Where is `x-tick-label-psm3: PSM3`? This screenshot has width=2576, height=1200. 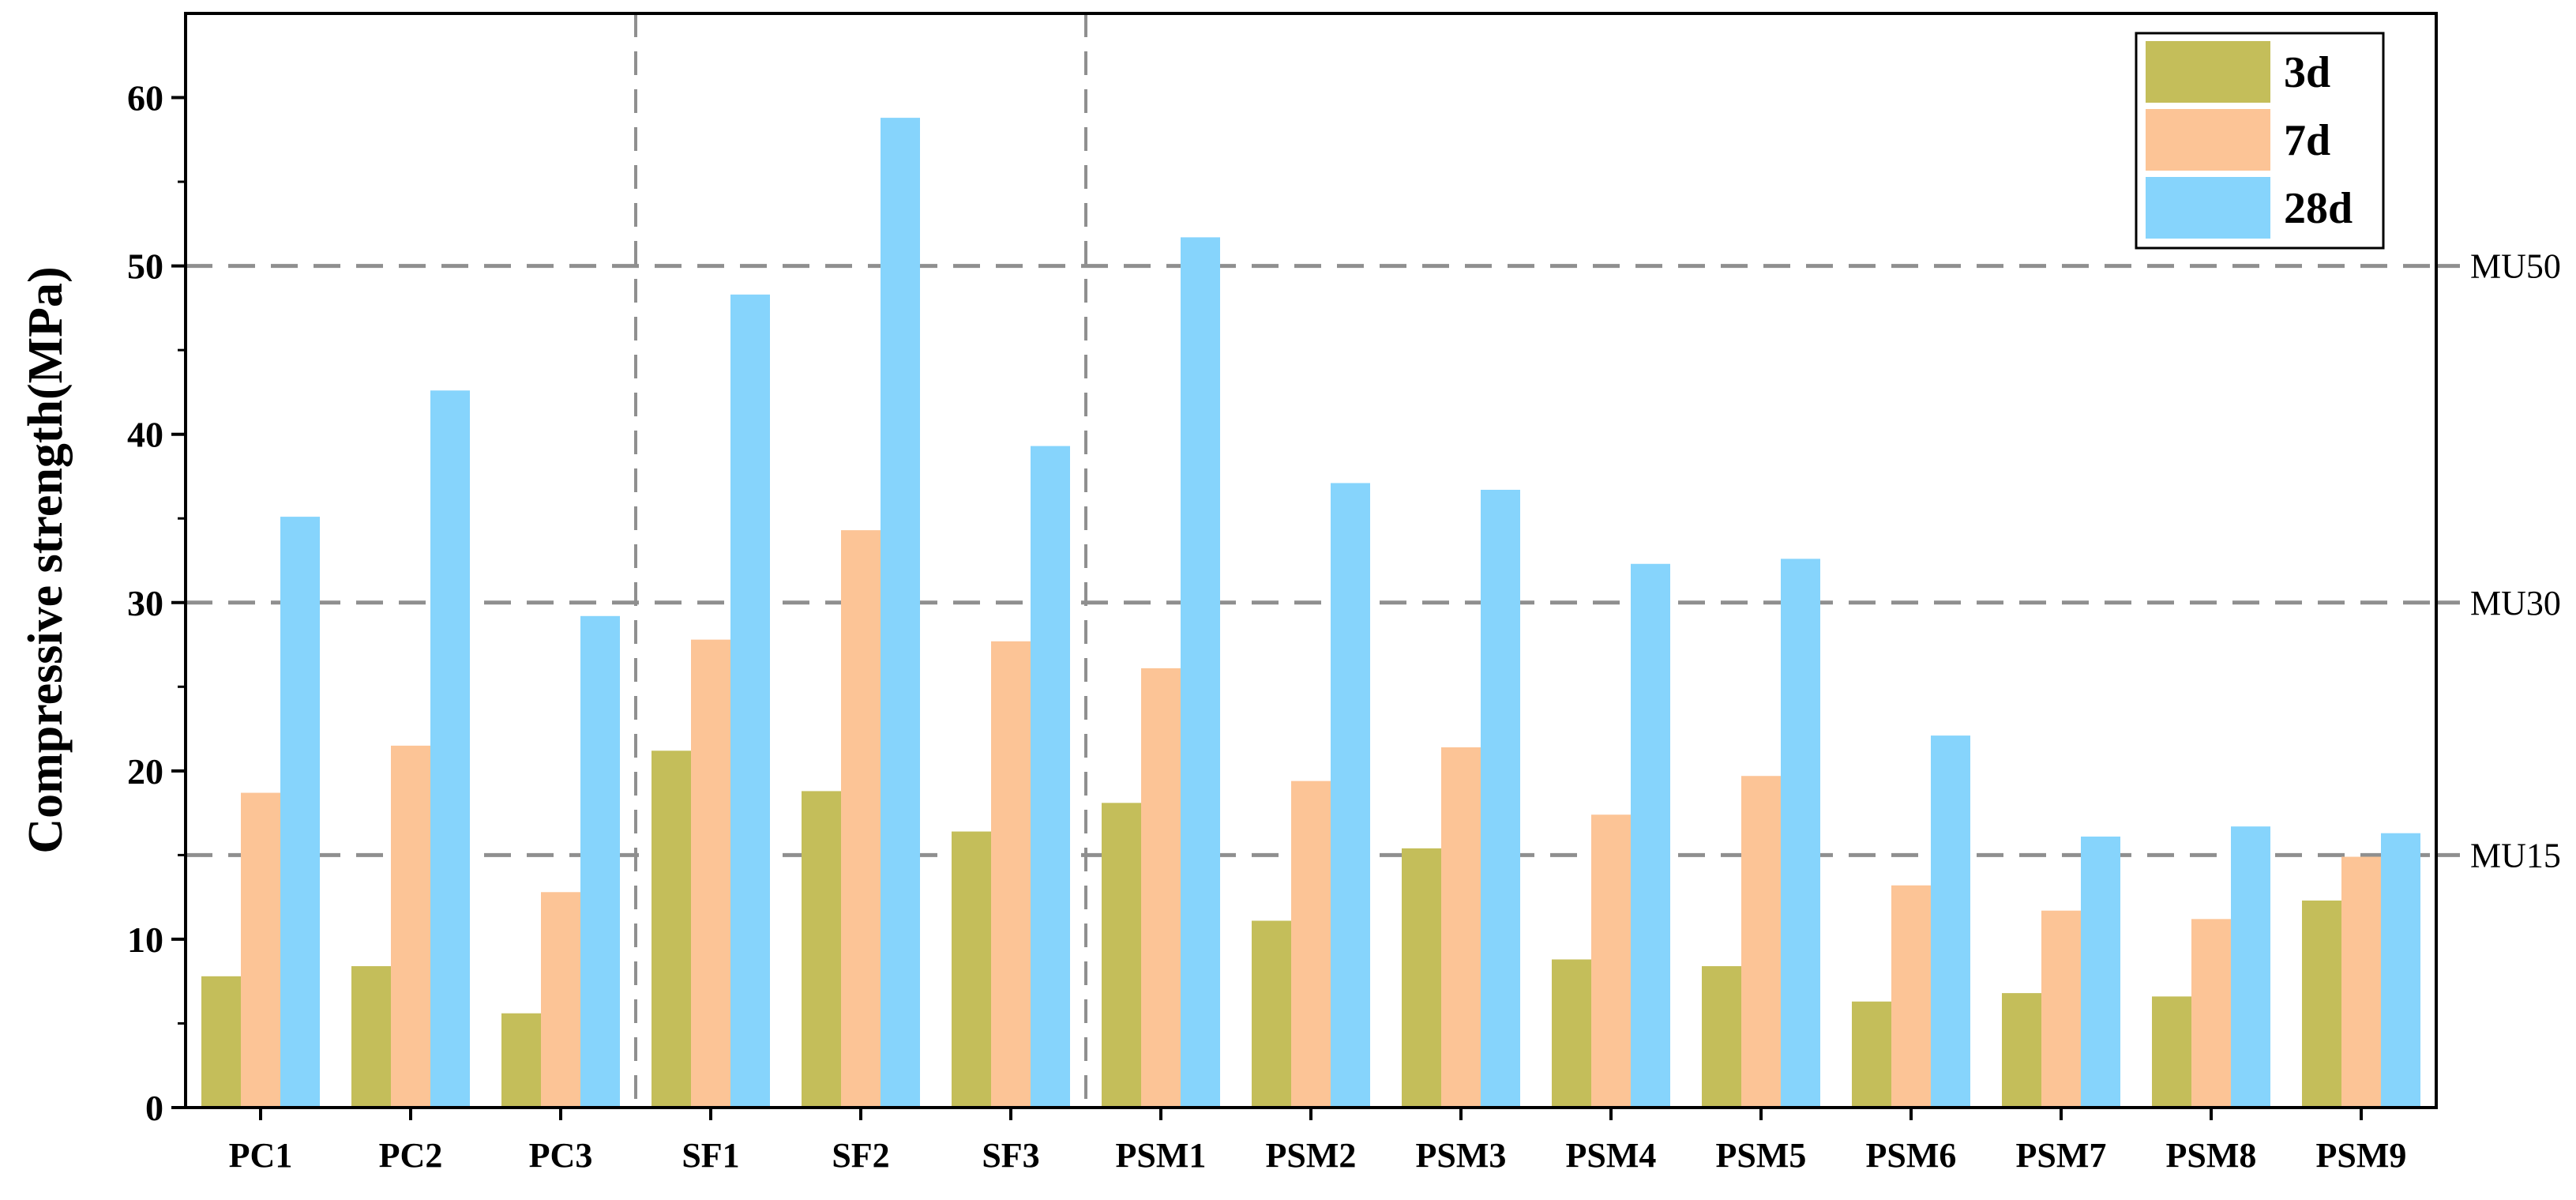 x-tick-label-psm3: PSM3 is located at coordinates (1461, 1155).